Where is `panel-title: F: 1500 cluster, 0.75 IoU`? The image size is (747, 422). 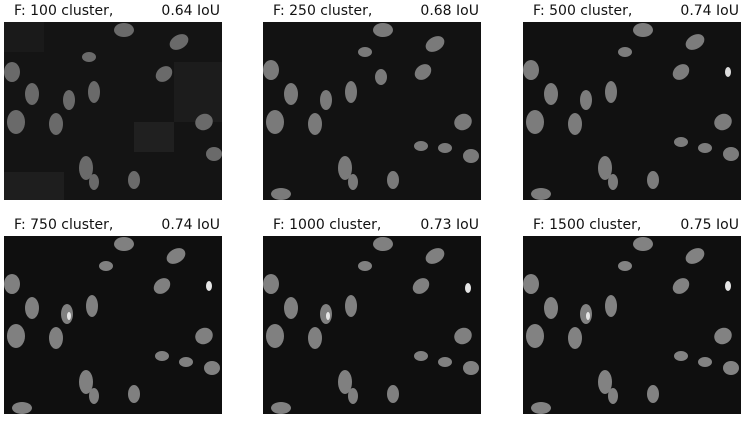
panel-title: F: 1500 cluster, 0.75 IoU is located at coordinates (632, 224).